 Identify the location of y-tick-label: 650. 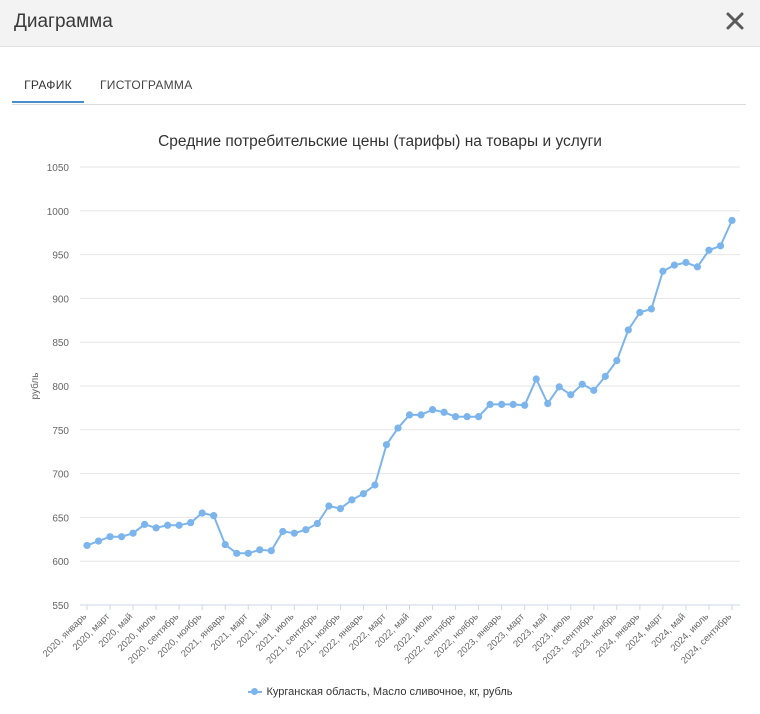
(60, 518).